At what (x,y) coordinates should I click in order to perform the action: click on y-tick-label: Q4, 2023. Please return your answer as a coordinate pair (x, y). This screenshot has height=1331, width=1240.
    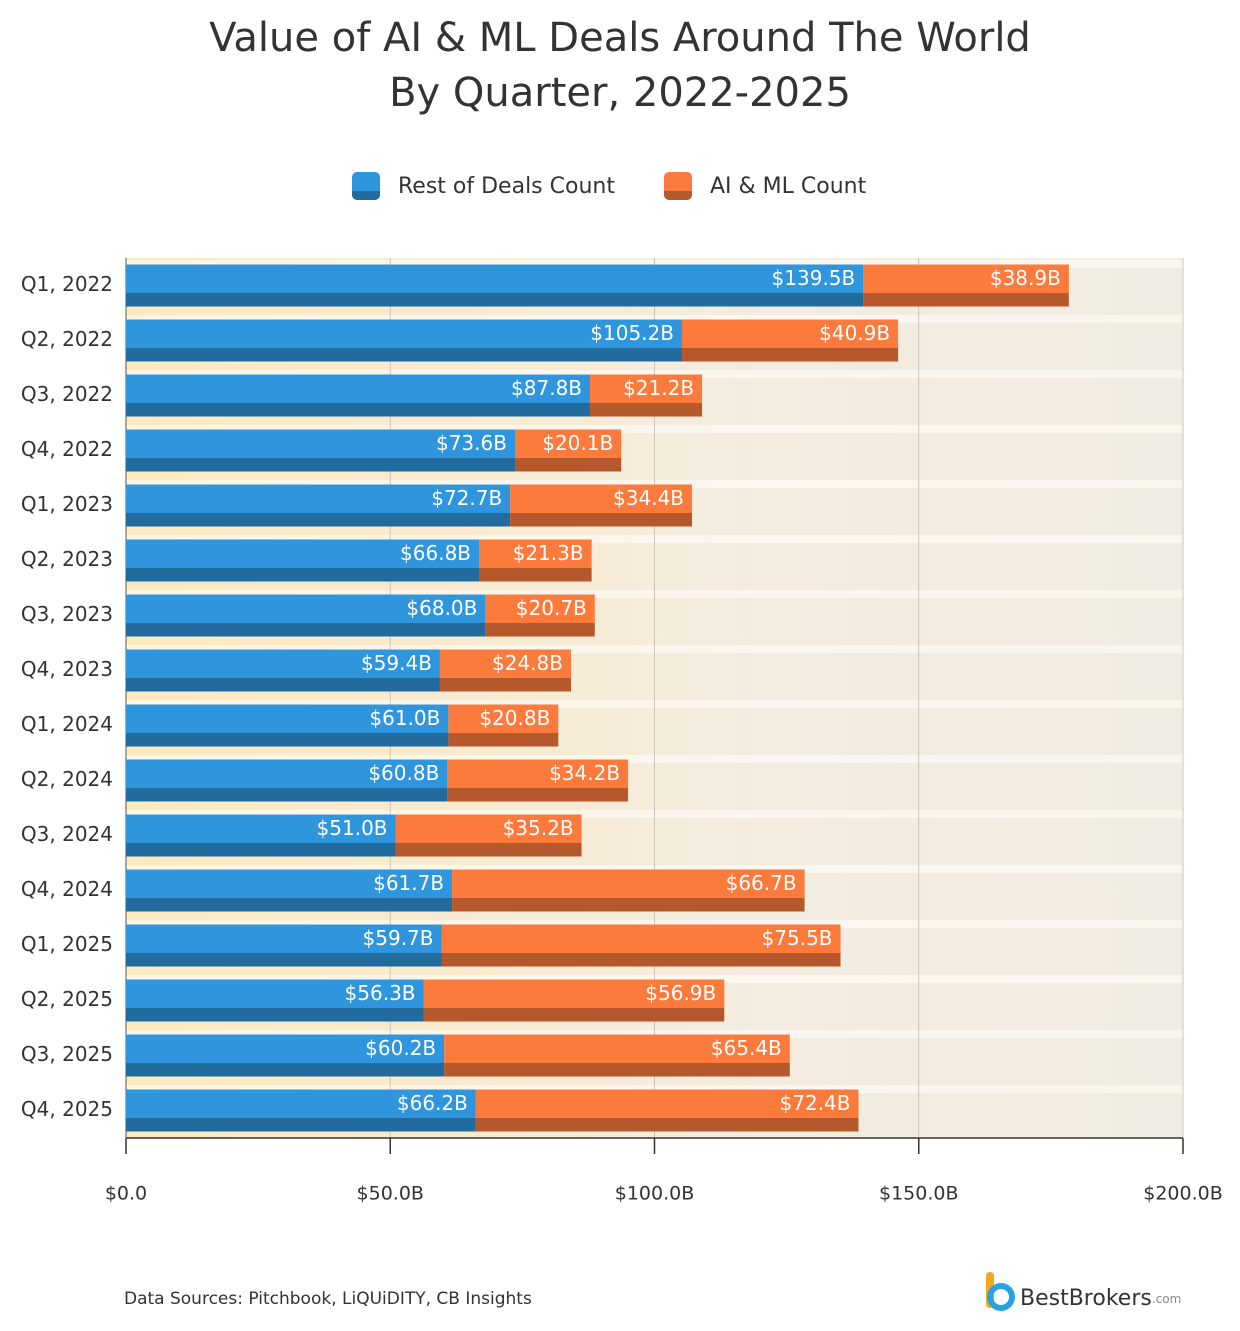
    Looking at the image, I should click on (67, 669).